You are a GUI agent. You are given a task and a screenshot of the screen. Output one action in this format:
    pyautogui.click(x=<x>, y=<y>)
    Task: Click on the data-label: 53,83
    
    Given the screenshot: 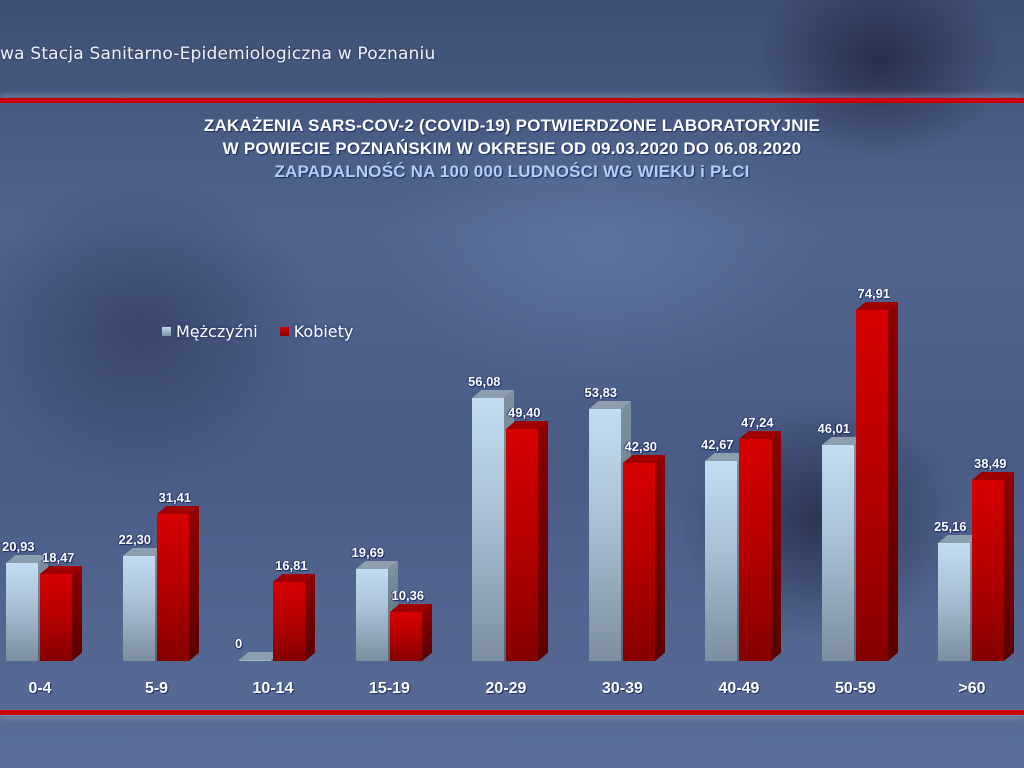 What is the action you would take?
    pyautogui.click(x=601, y=392)
    